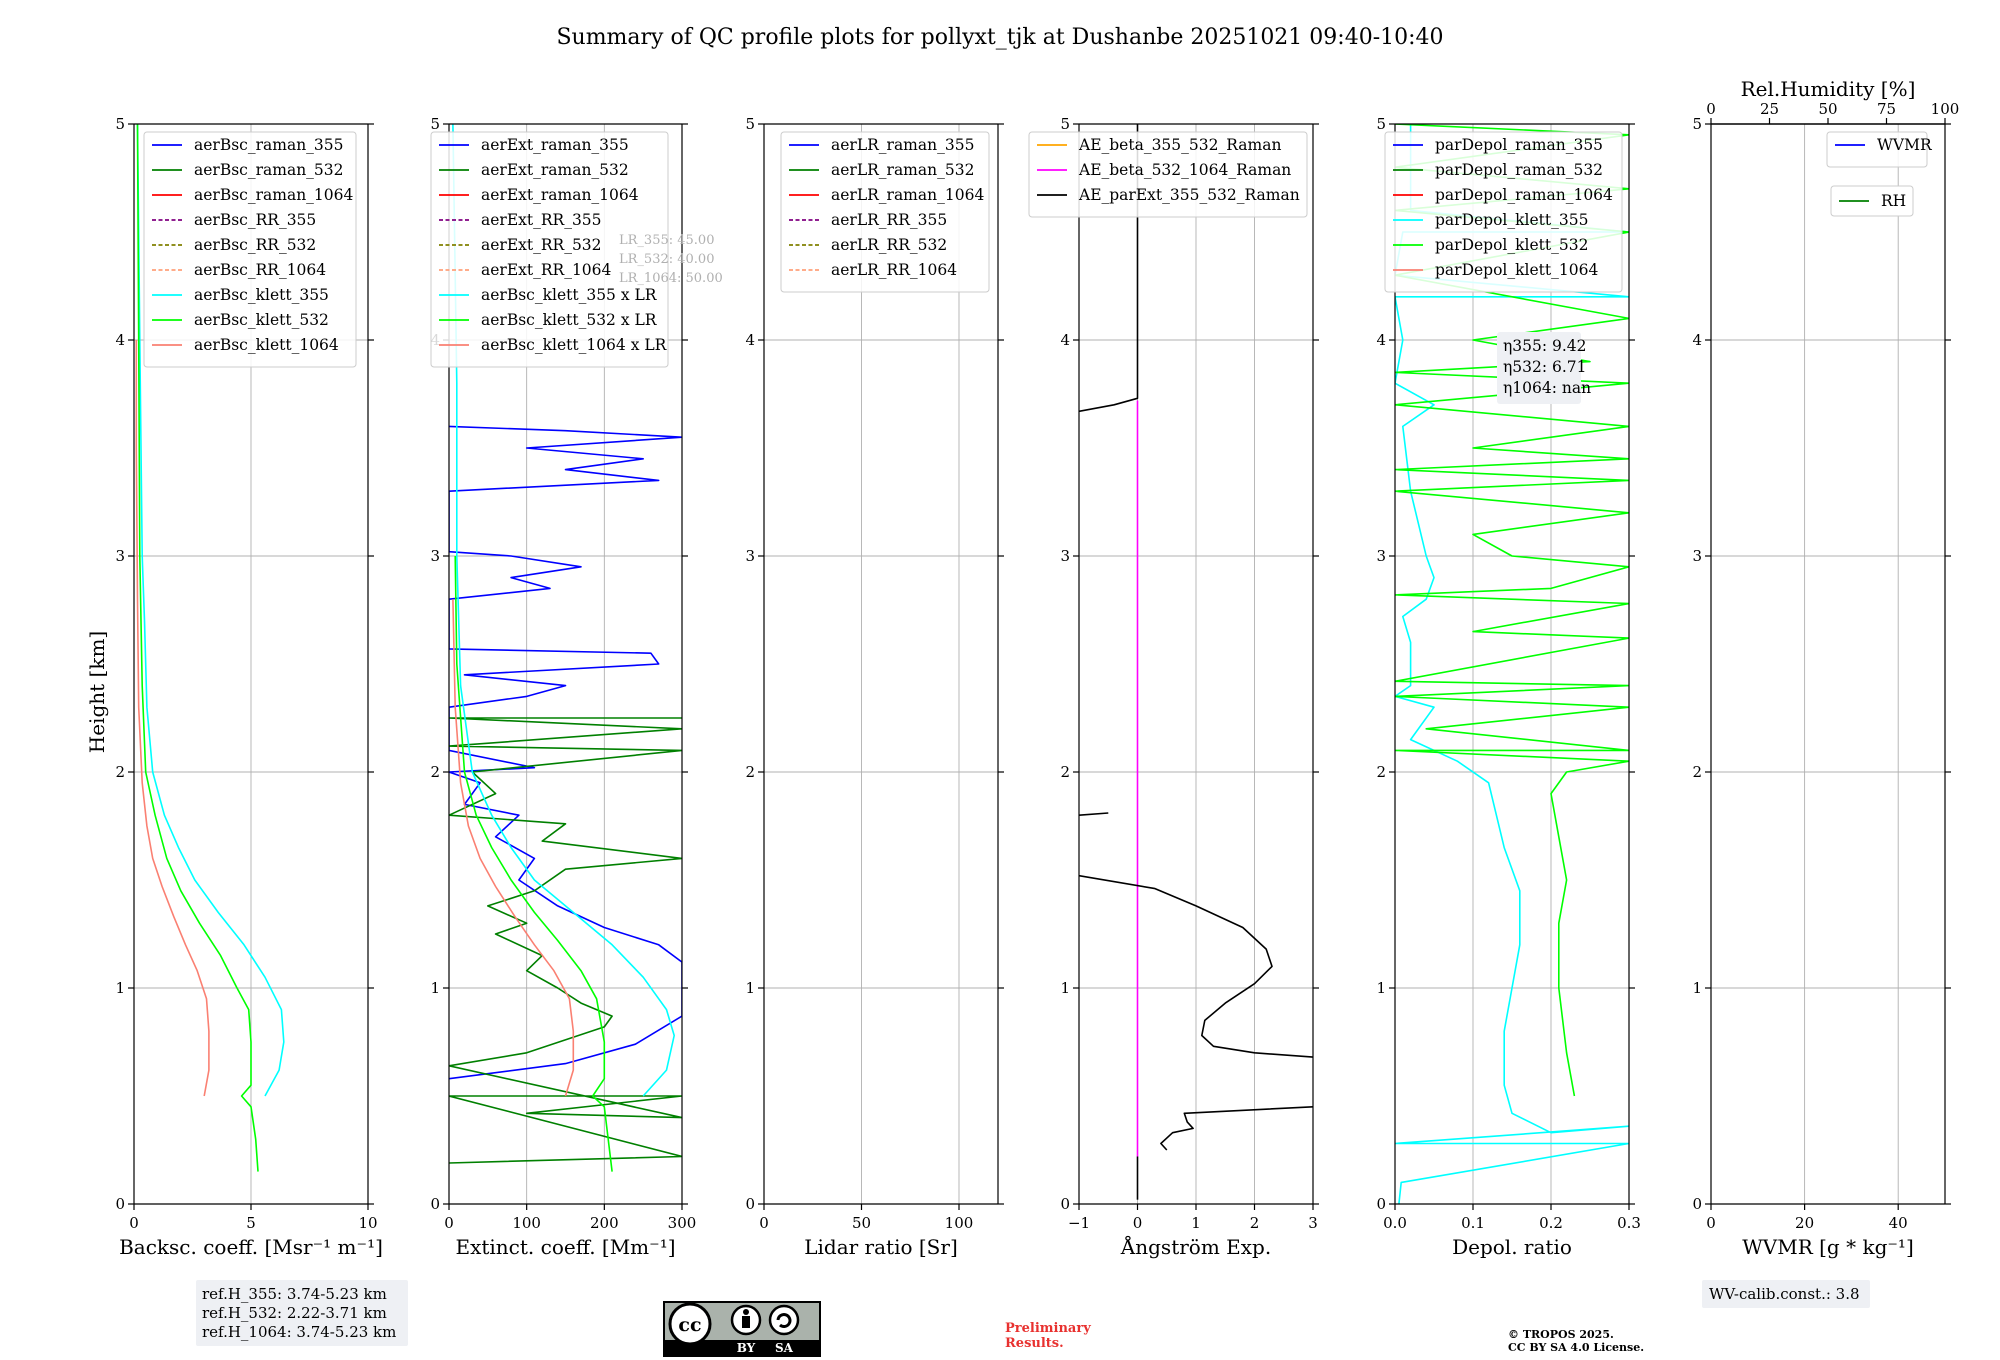 Image resolution: width=2000 pixels, height=1360 pixels. I want to click on x-axis-label: Backsc. coeff. [Msr⁻¹ m⁻¹], so click(251, 1247).